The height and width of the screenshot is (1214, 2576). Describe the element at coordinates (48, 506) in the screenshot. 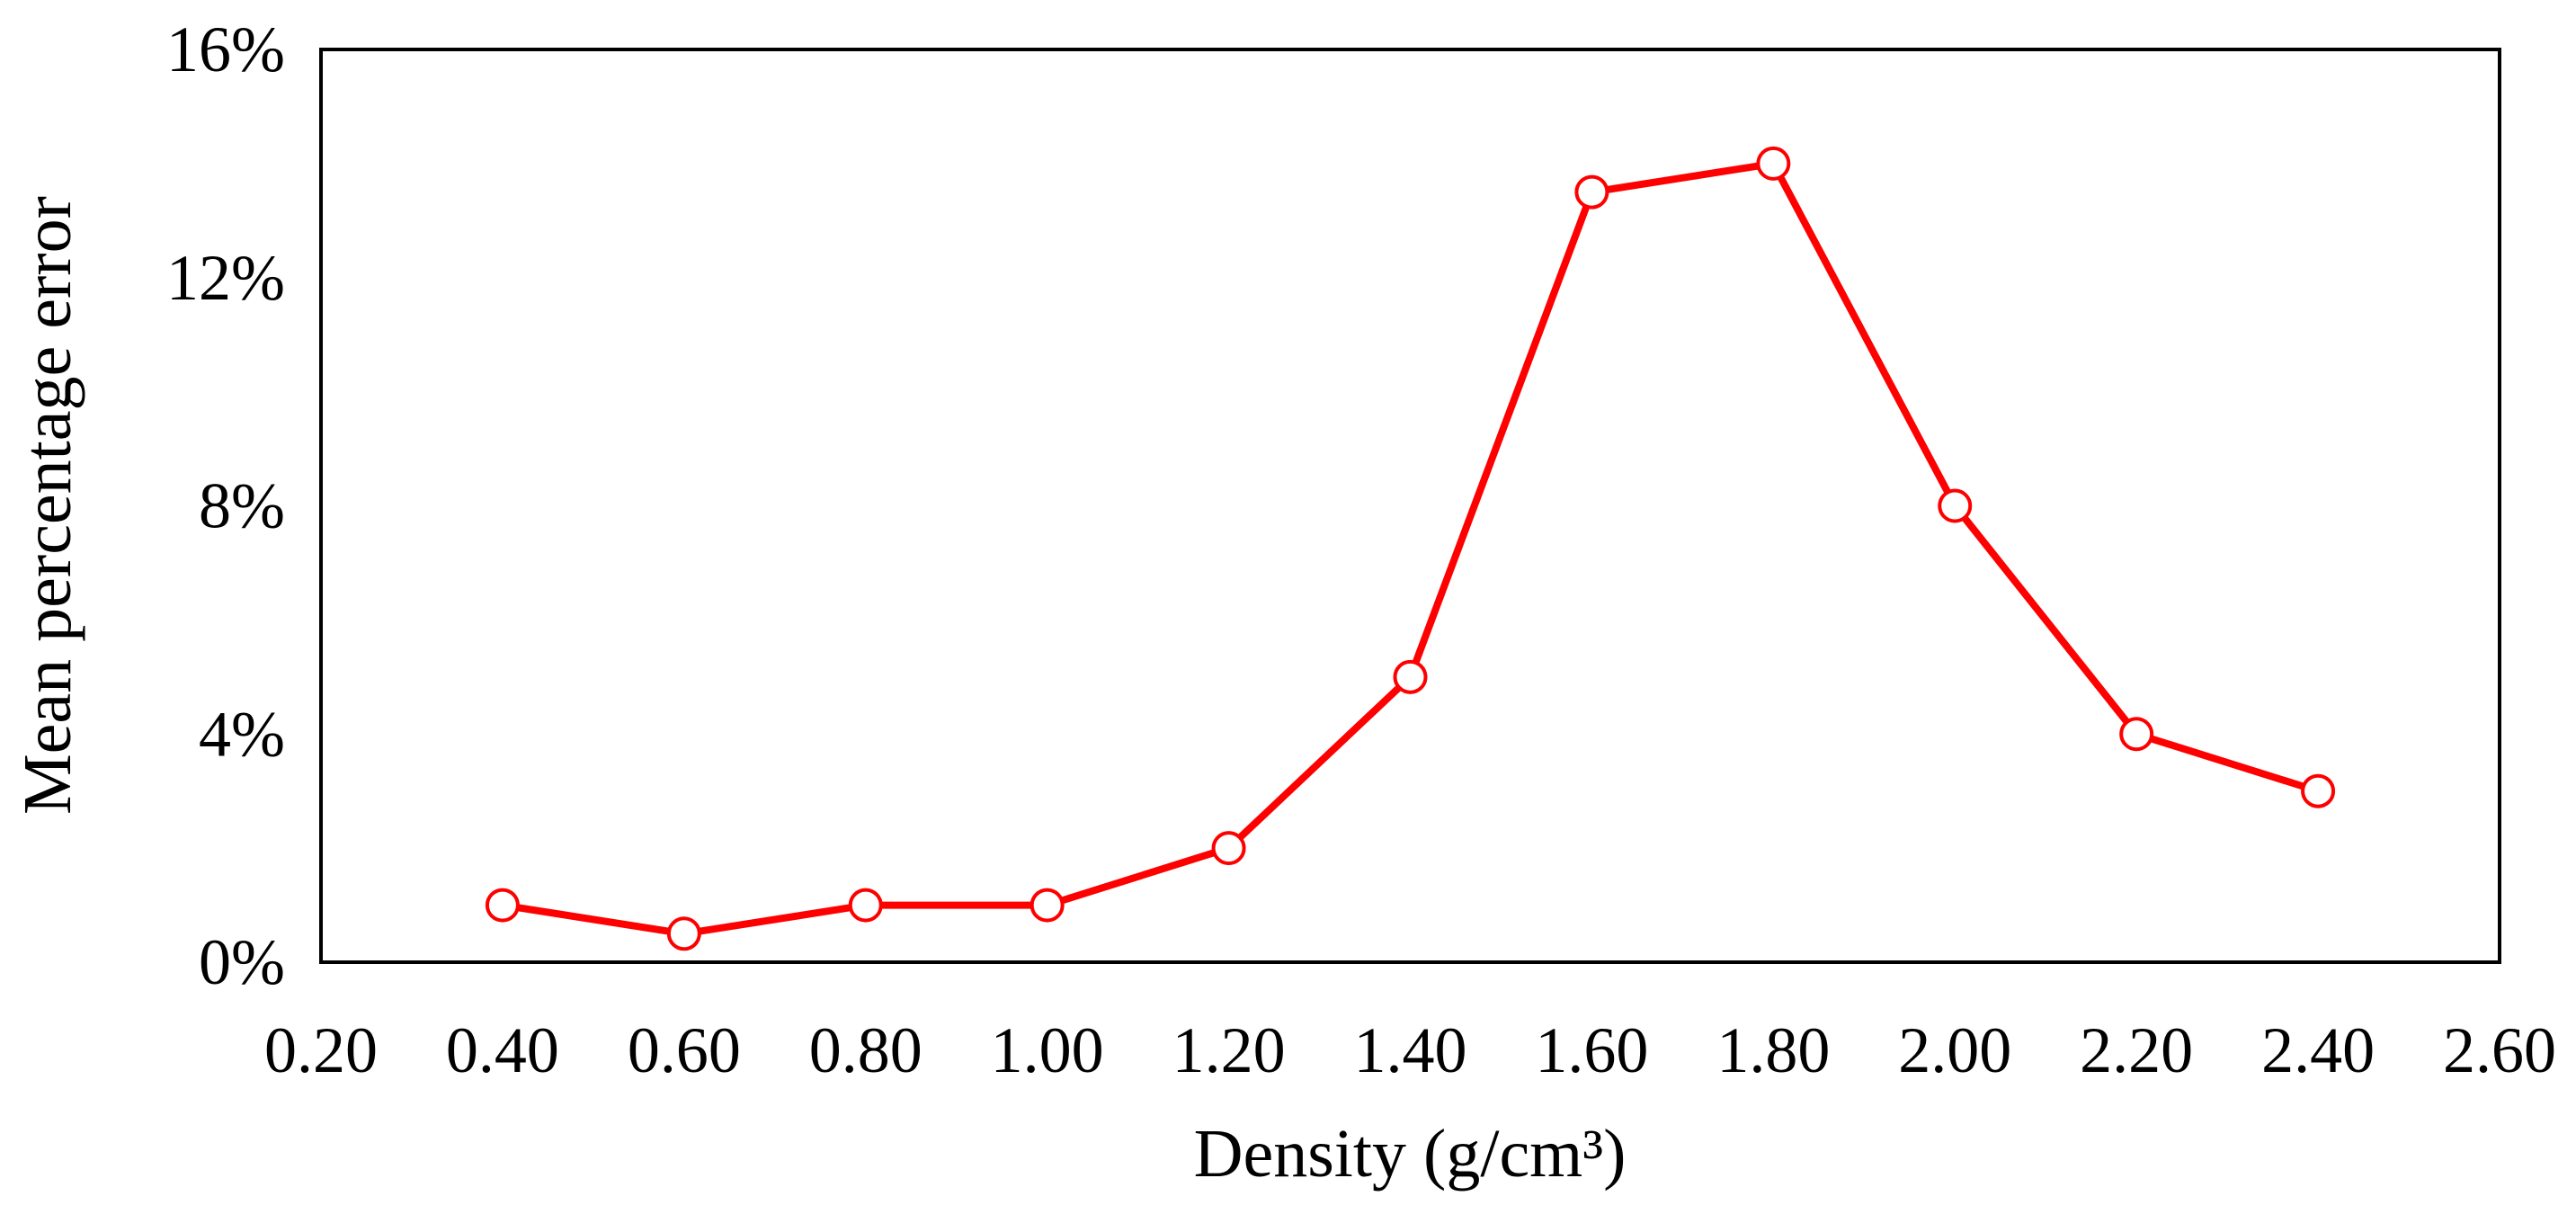

I see `y-axis-title: Mean percentage error` at that location.